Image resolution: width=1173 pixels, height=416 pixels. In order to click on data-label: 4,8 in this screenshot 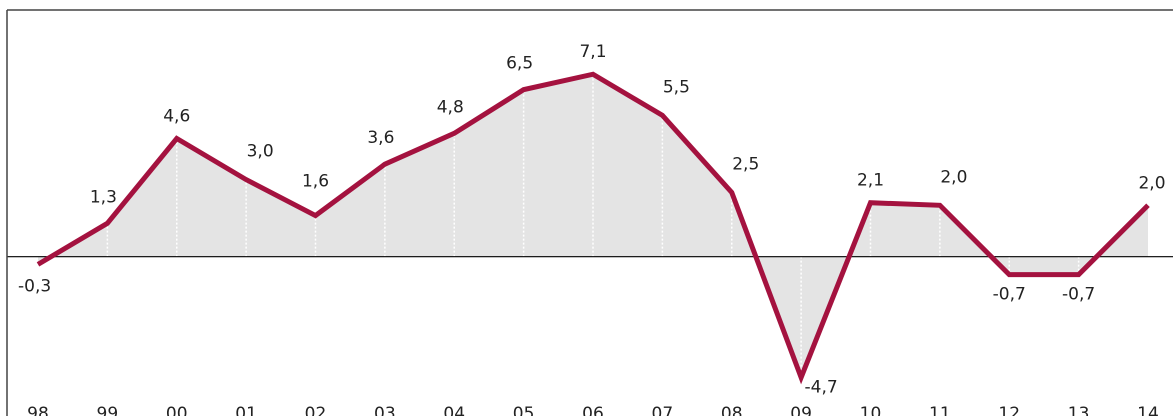, I will do `click(450, 107)`.